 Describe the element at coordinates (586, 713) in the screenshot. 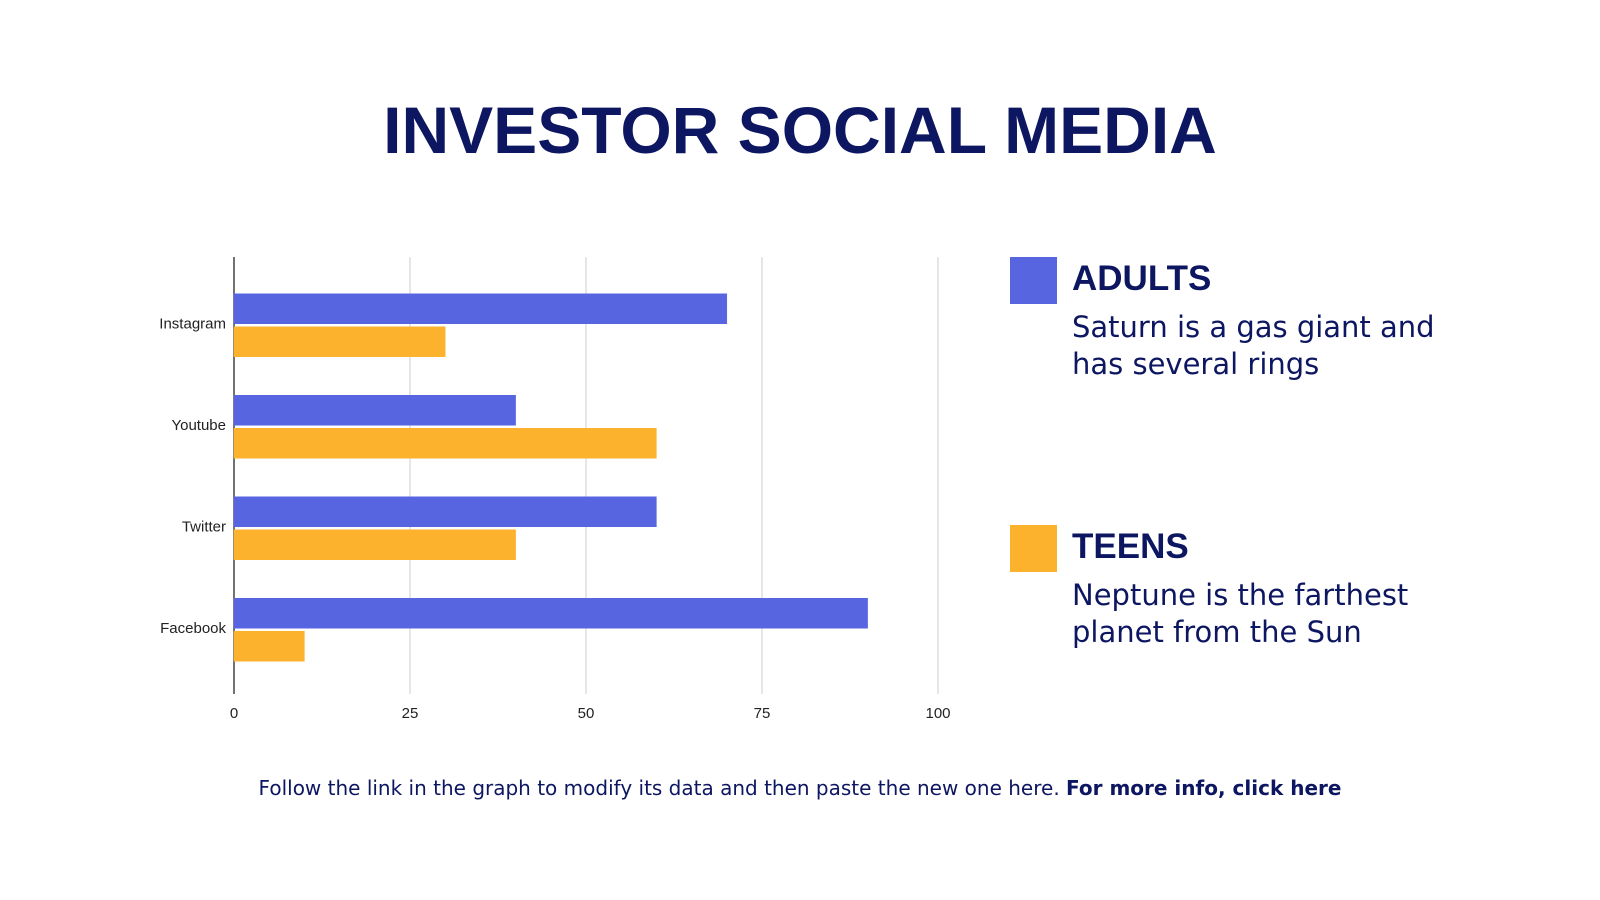

I see `x-tick-label: 50` at that location.